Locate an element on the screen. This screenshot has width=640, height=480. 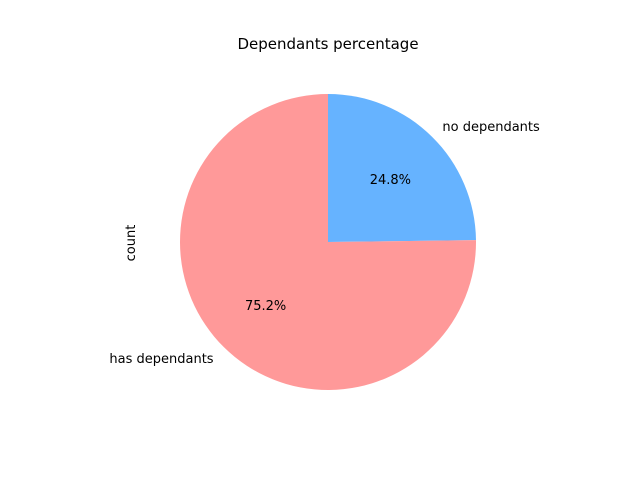
slice-percent-label-1: 75.2% is located at coordinates (265, 306).